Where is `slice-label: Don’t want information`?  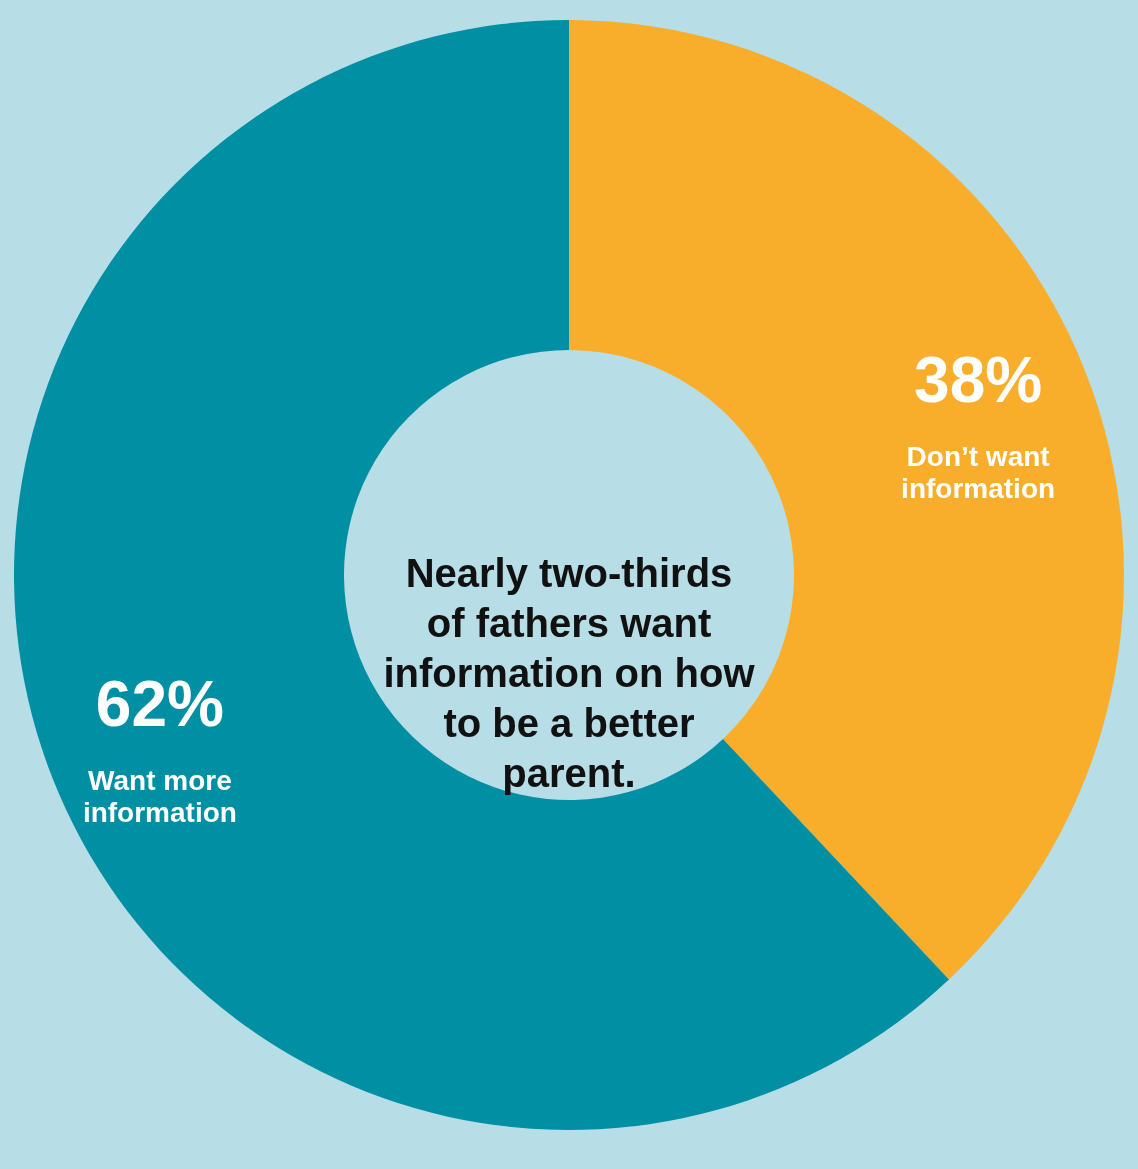 slice-label: Don’t want information is located at coordinates (978, 473).